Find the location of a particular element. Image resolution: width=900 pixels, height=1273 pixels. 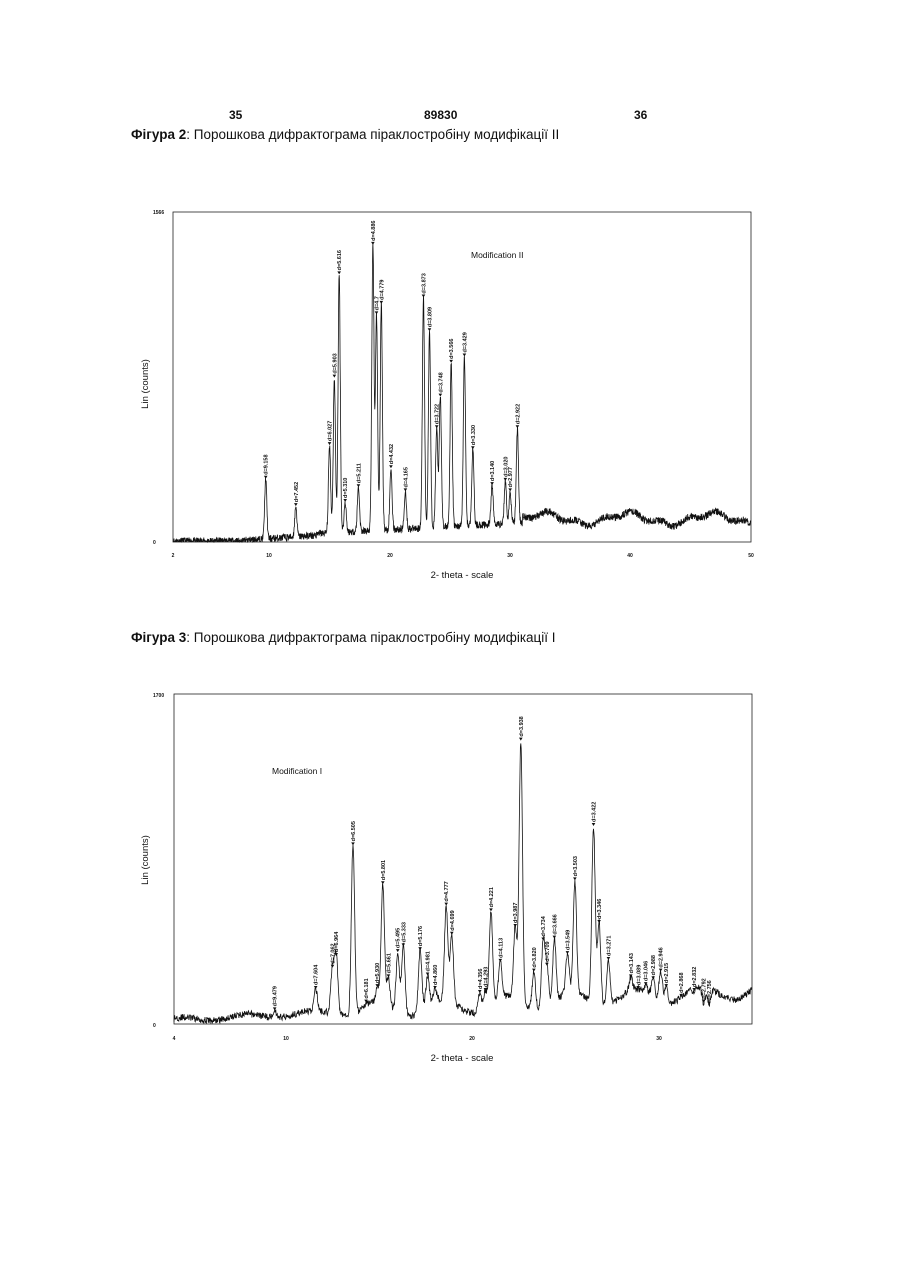

peak-label: d=3.140 is located at coordinates (493, 471).